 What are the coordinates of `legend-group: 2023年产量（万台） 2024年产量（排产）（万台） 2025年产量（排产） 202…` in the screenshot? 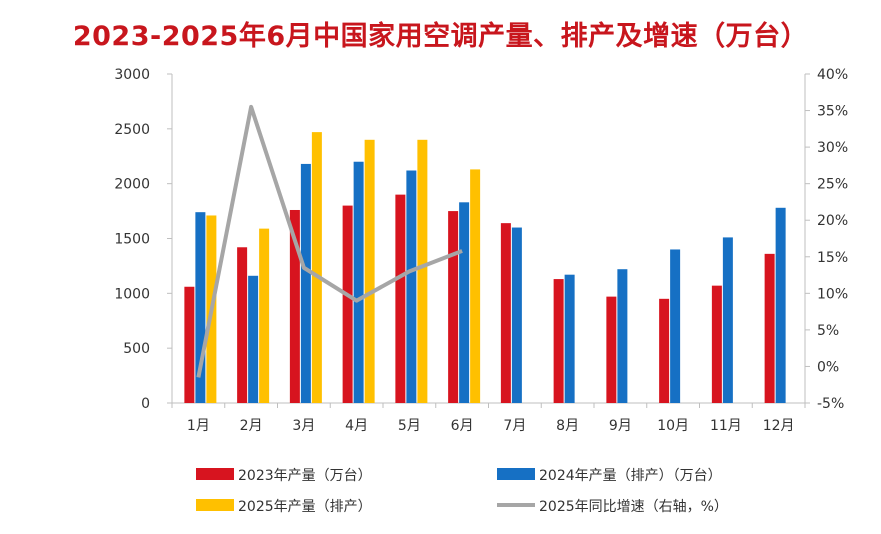 It's located at (462, 491).